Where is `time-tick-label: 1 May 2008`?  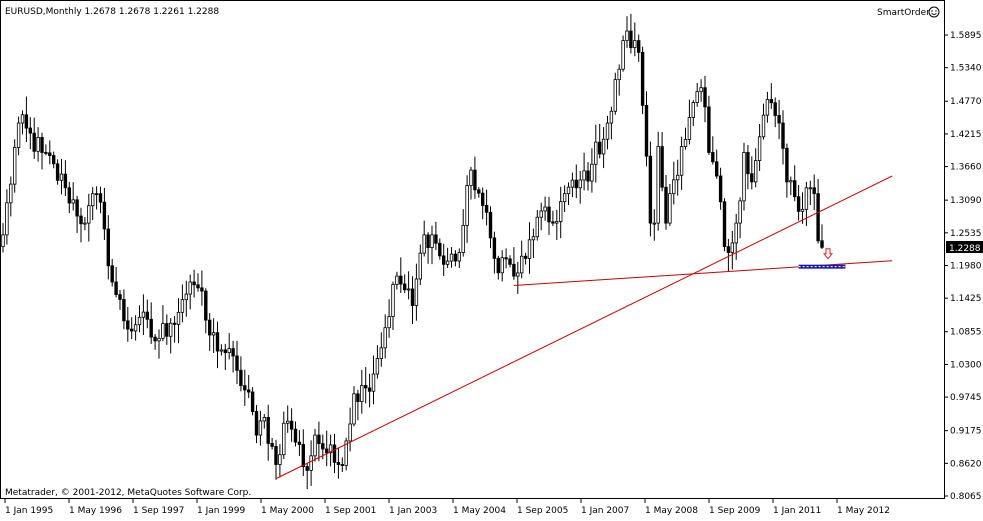
time-tick-label: 1 May 2008 is located at coordinates (671, 511).